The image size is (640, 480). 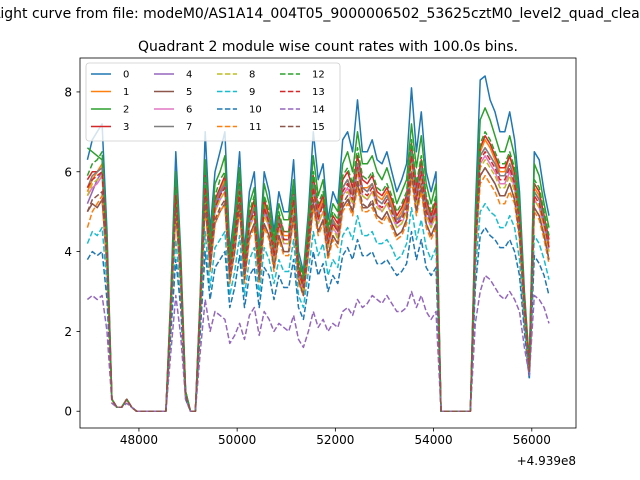 I want to click on legend-label-14: 14, so click(x=318, y=110).